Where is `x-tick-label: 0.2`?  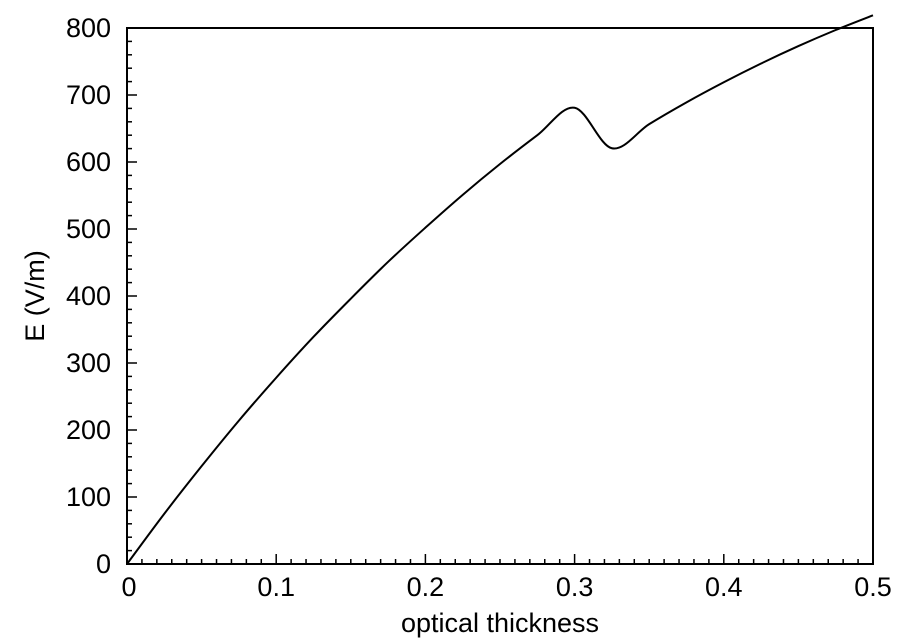
x-tick-label: 0.2 is located at coordinates (426, 587).